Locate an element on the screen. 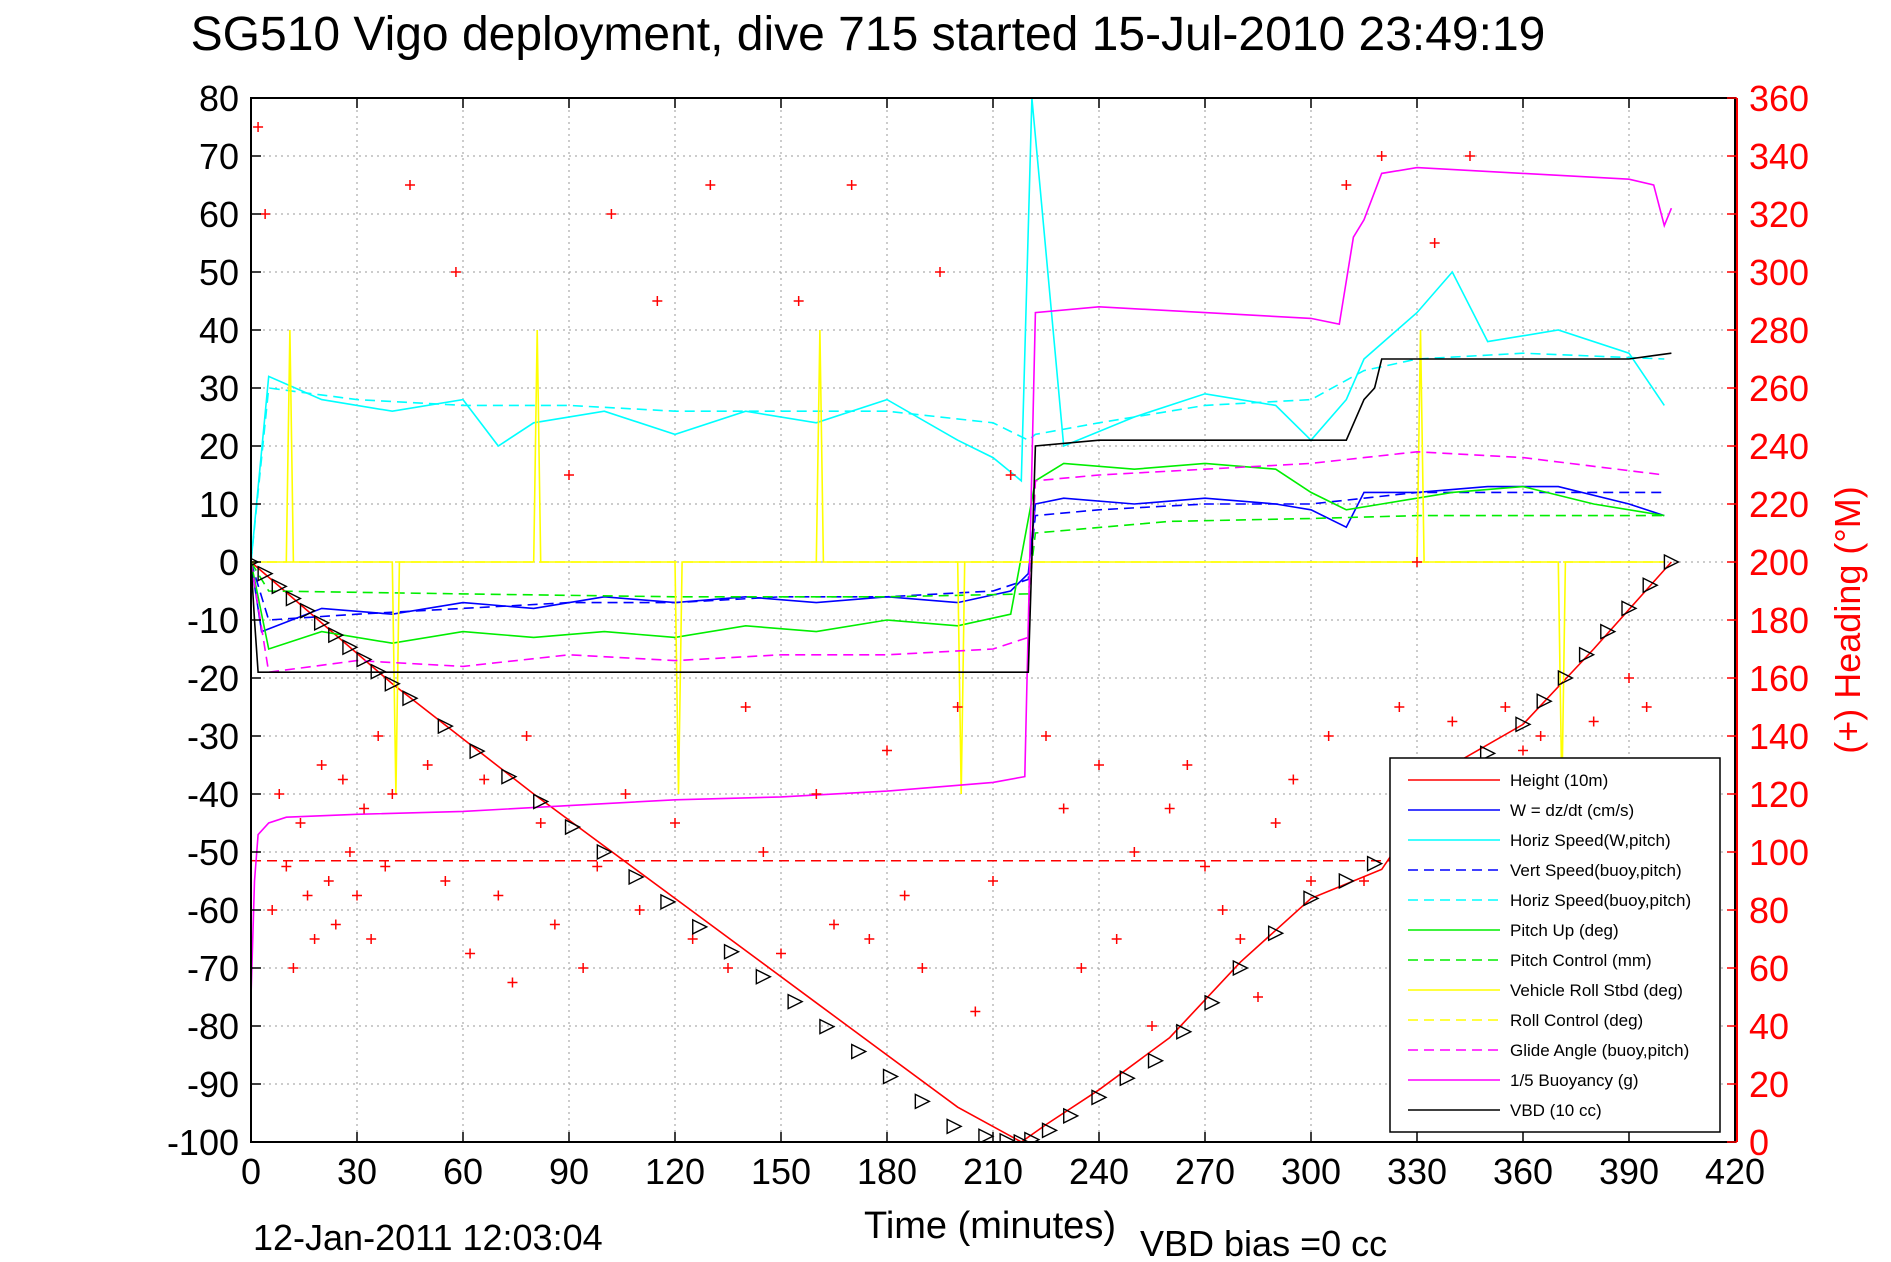  y-tick-label: -10 is located at coordinates (213, 620).